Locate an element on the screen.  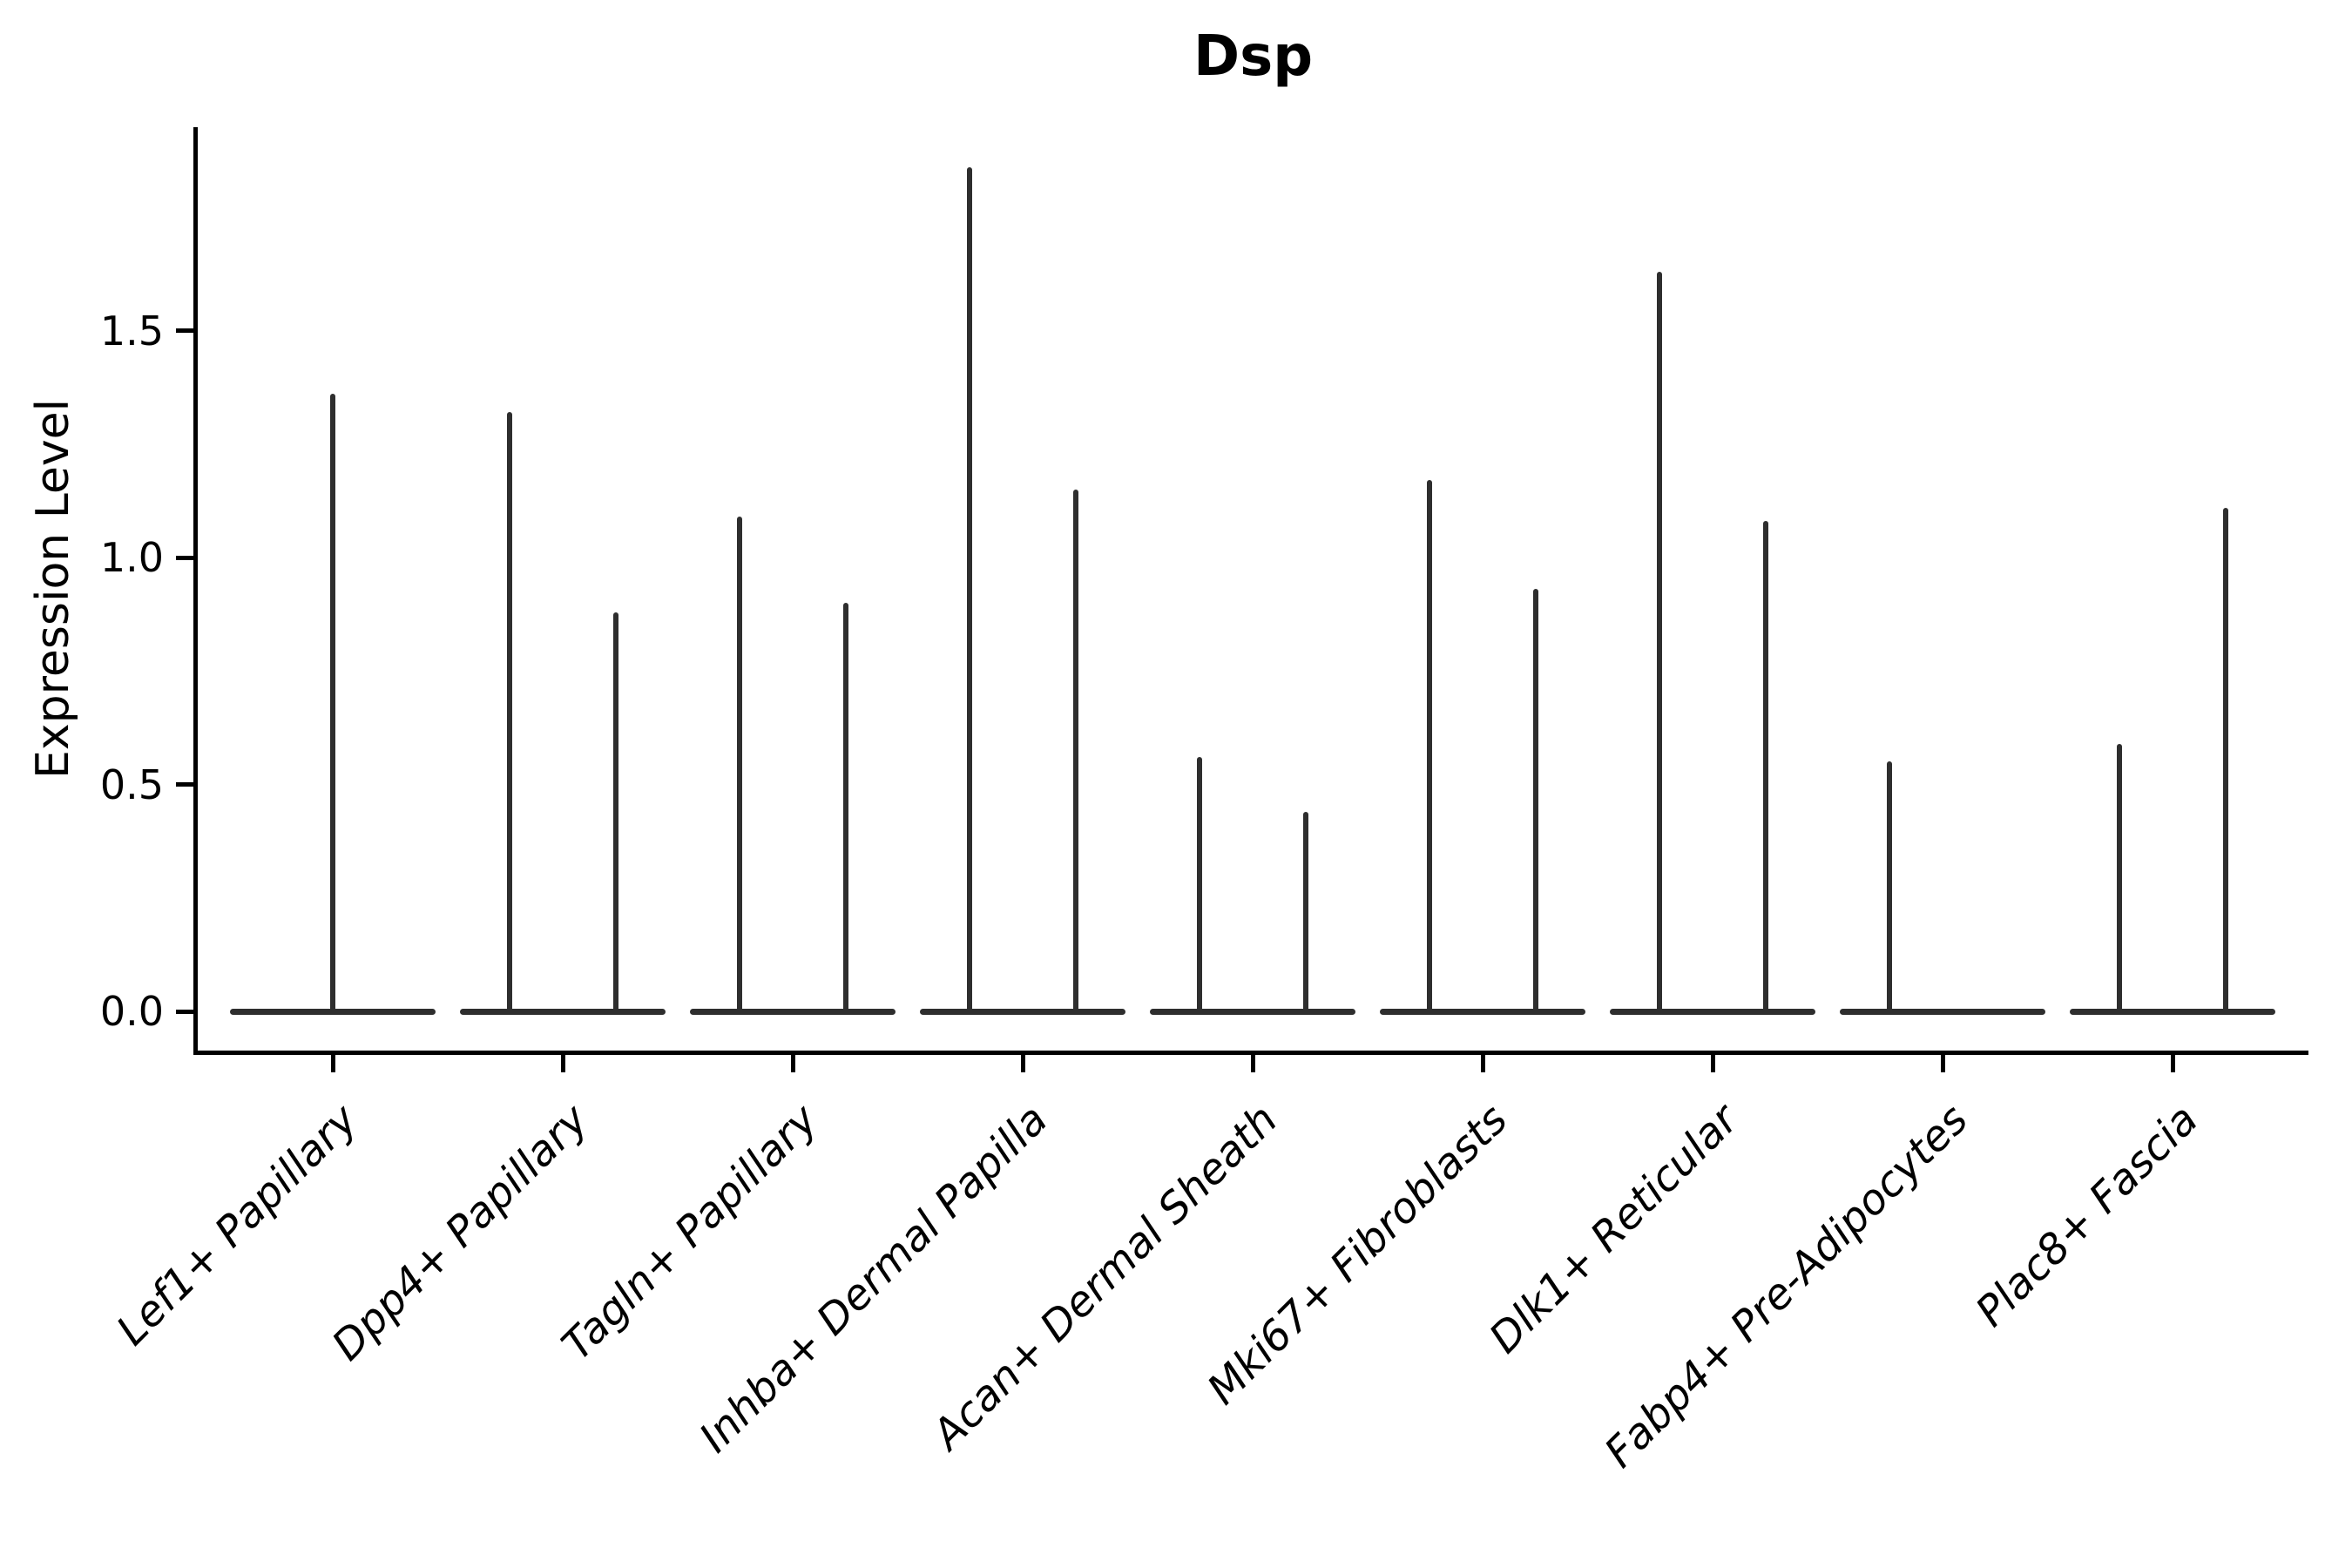
y-tick-label: 1.5 is located at coordinates (131, 331).